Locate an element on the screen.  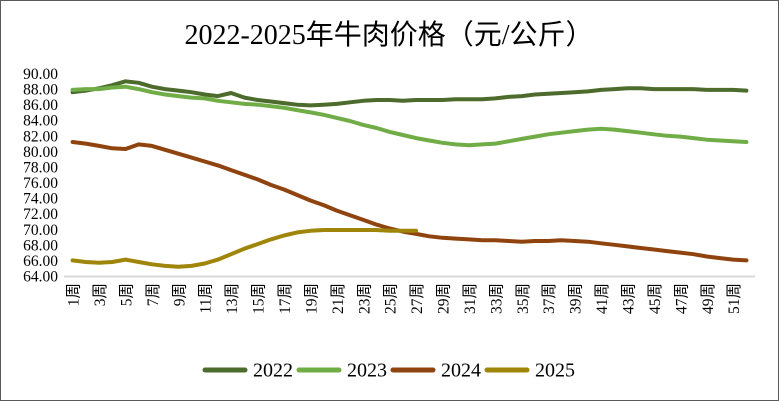
series-line-2022 is located at coordinates (409, 93).